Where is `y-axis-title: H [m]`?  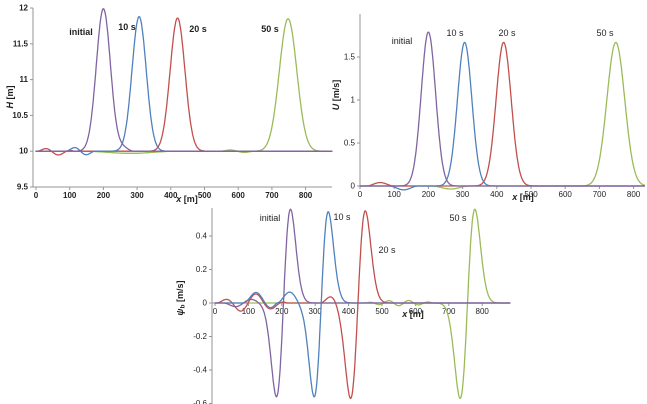
y-axis-title: H [m] is located at coordinates (10, 97).